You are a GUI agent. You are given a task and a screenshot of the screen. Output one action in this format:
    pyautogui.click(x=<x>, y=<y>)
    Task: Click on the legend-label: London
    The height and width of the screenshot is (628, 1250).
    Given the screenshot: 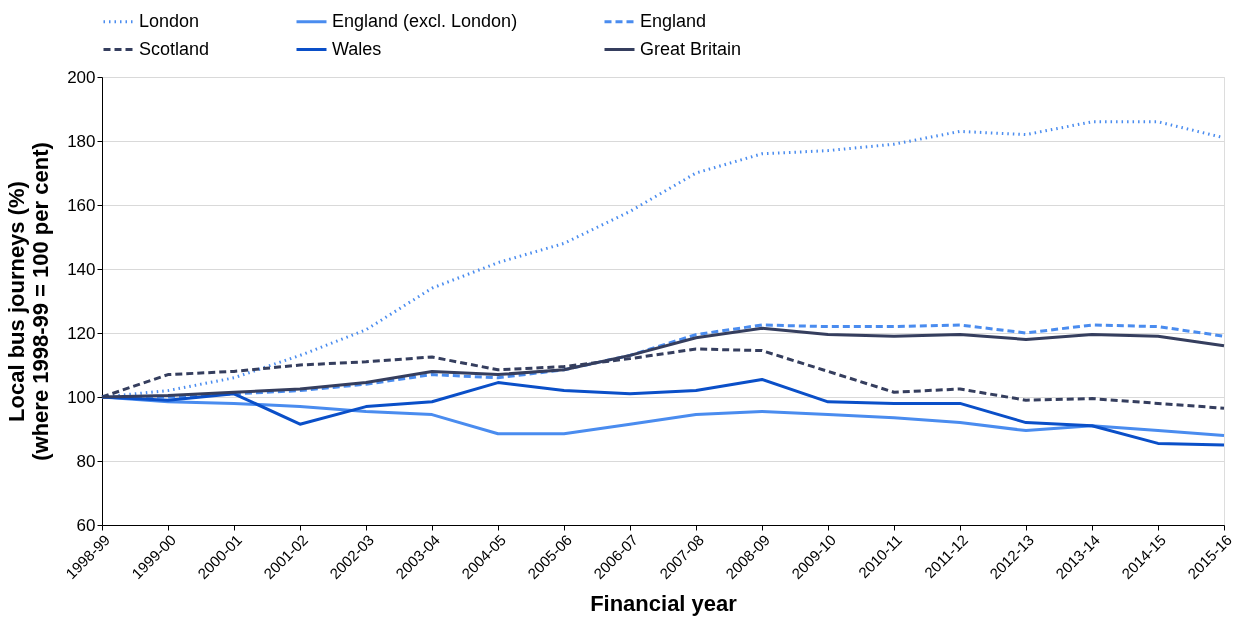 What is the action you would take?
    pyautogui.click(x=169, y=20)
    